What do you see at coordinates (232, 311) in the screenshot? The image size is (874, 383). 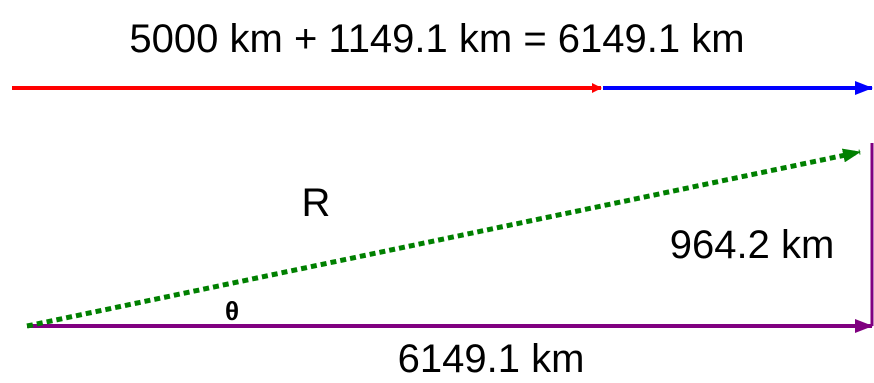 I see `angle-theta-label: θ` at bounding box center [232, 311].